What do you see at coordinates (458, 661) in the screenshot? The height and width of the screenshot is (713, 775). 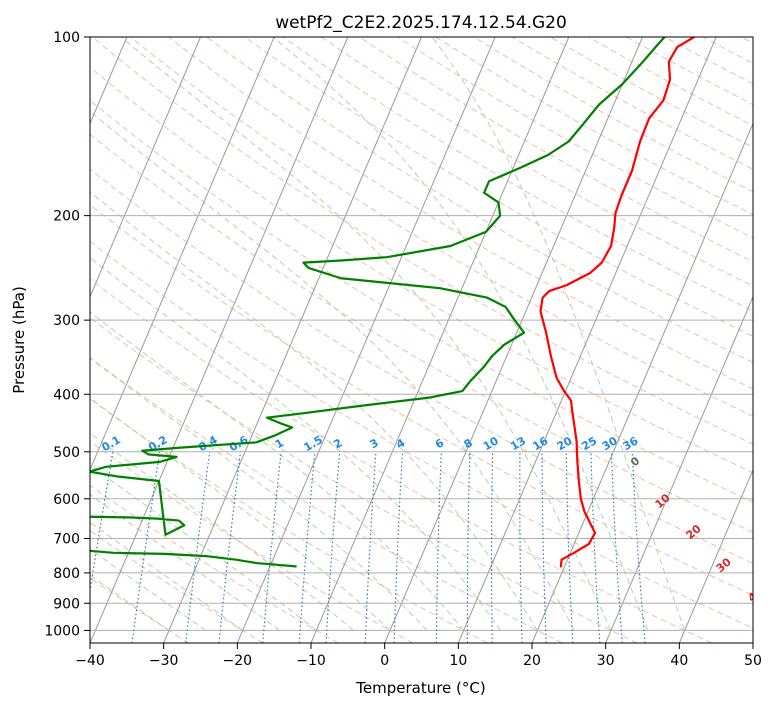 I see `x-tick-label: 10` at bounding box center [458, 661].